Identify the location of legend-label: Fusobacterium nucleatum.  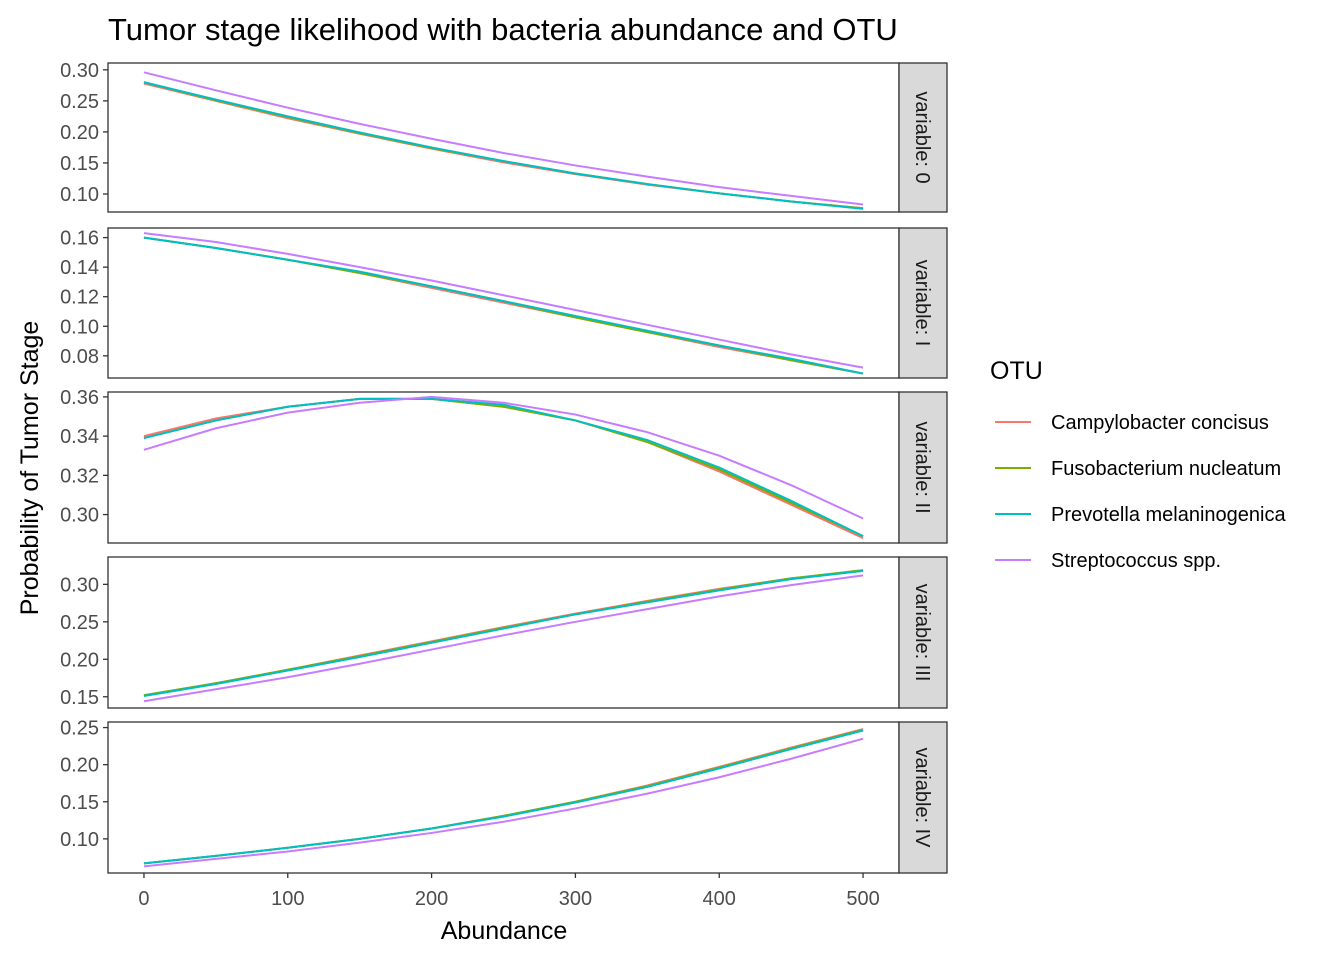
(1166, 469).